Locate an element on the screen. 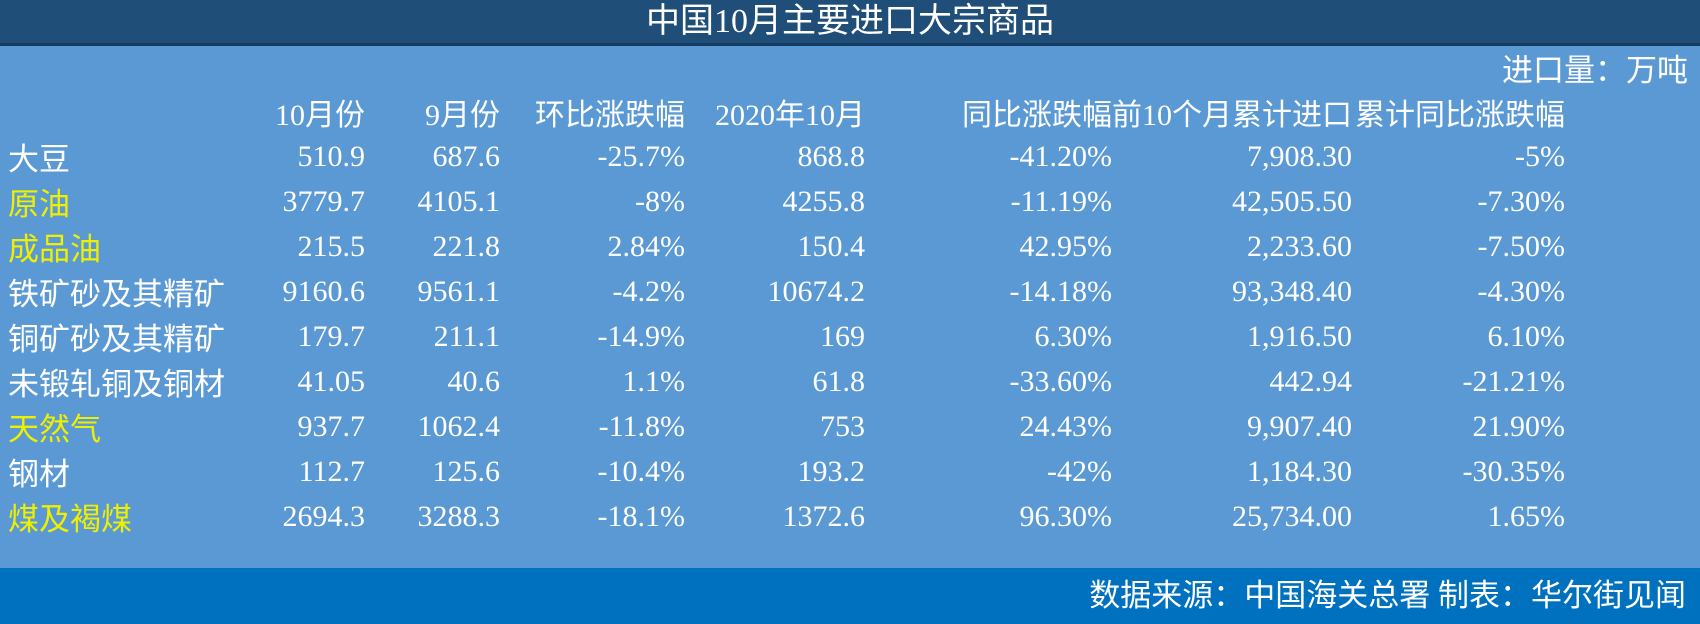 This screenshot has height=624, width=1700. page-title: 中国10月主要进口大宗商品 is located at coordinates (850, 21).